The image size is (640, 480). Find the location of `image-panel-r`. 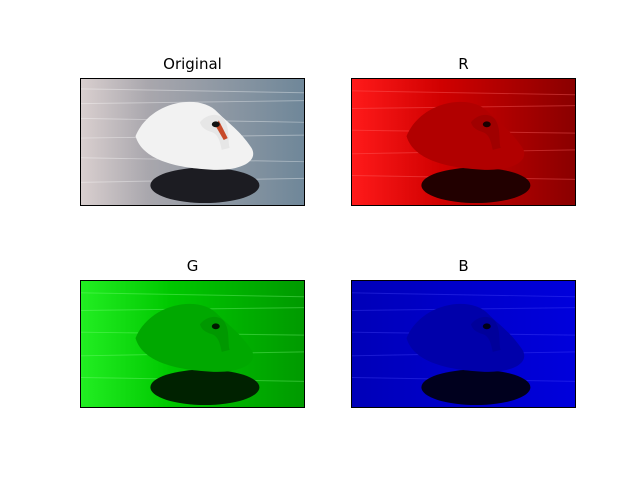

image-panel-r is located at coordinates (463, 142).